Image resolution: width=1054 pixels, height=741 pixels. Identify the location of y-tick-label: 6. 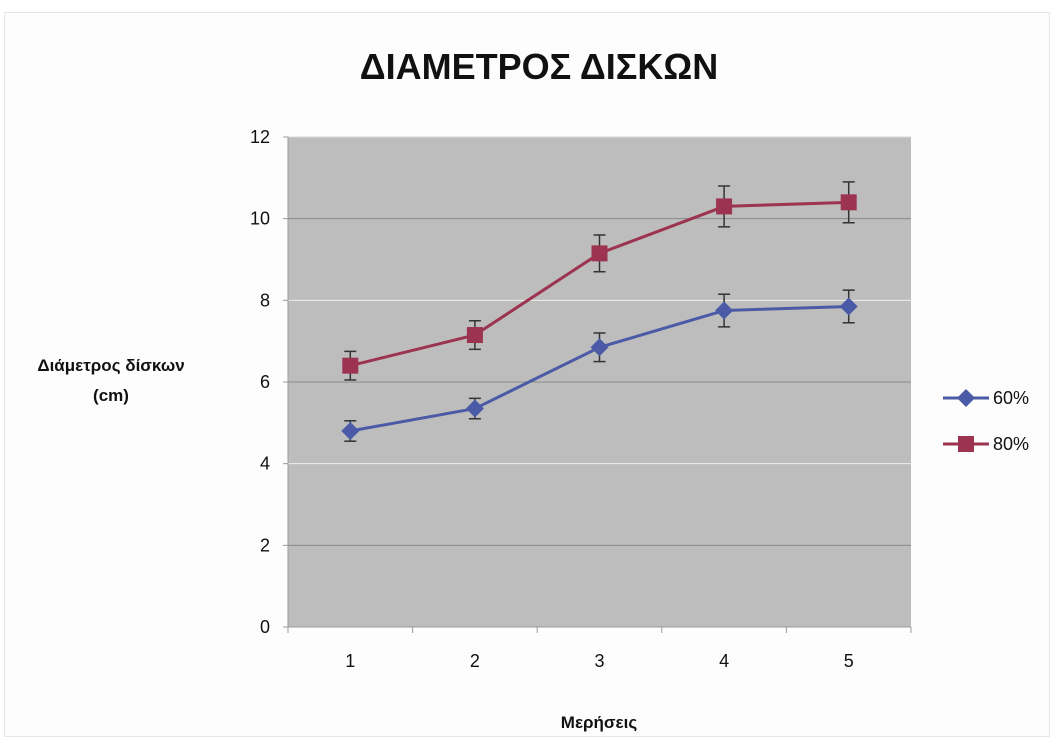
(265, 382).